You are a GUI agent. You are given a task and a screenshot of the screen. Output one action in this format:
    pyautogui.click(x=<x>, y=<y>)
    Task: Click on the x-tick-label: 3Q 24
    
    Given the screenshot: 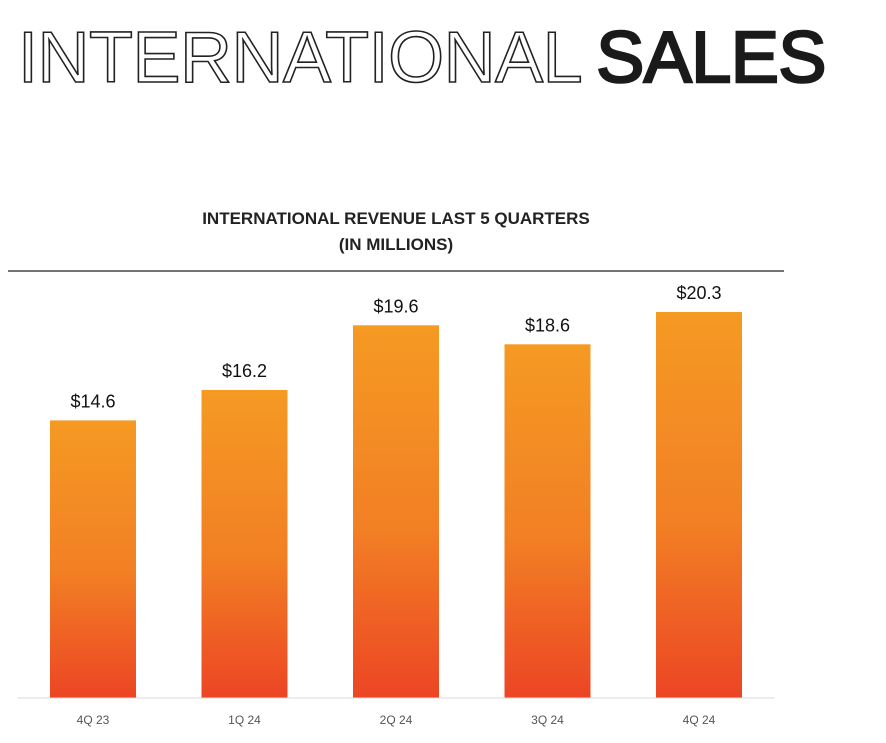 What is the action you would take?
    pyautogui.click(x=547, y=720)
    